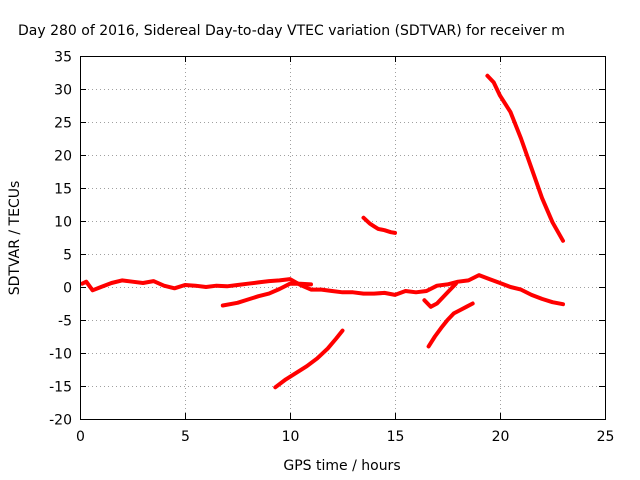  I want to click on y-tick-label: -10, so click(60, 355).